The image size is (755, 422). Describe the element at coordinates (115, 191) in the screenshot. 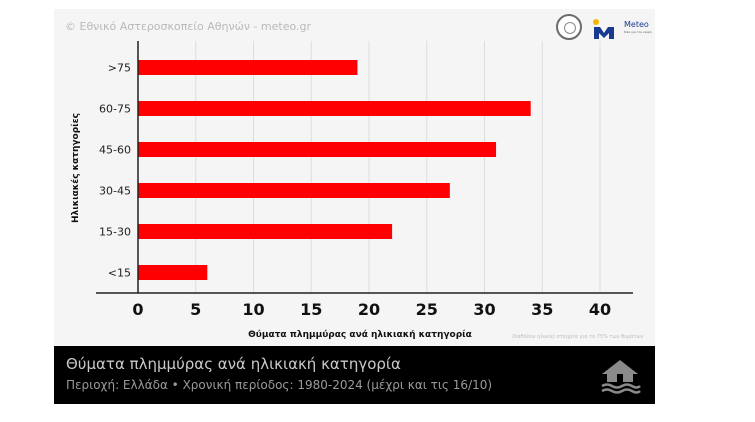

I see `category-label: 30-45` at that location.